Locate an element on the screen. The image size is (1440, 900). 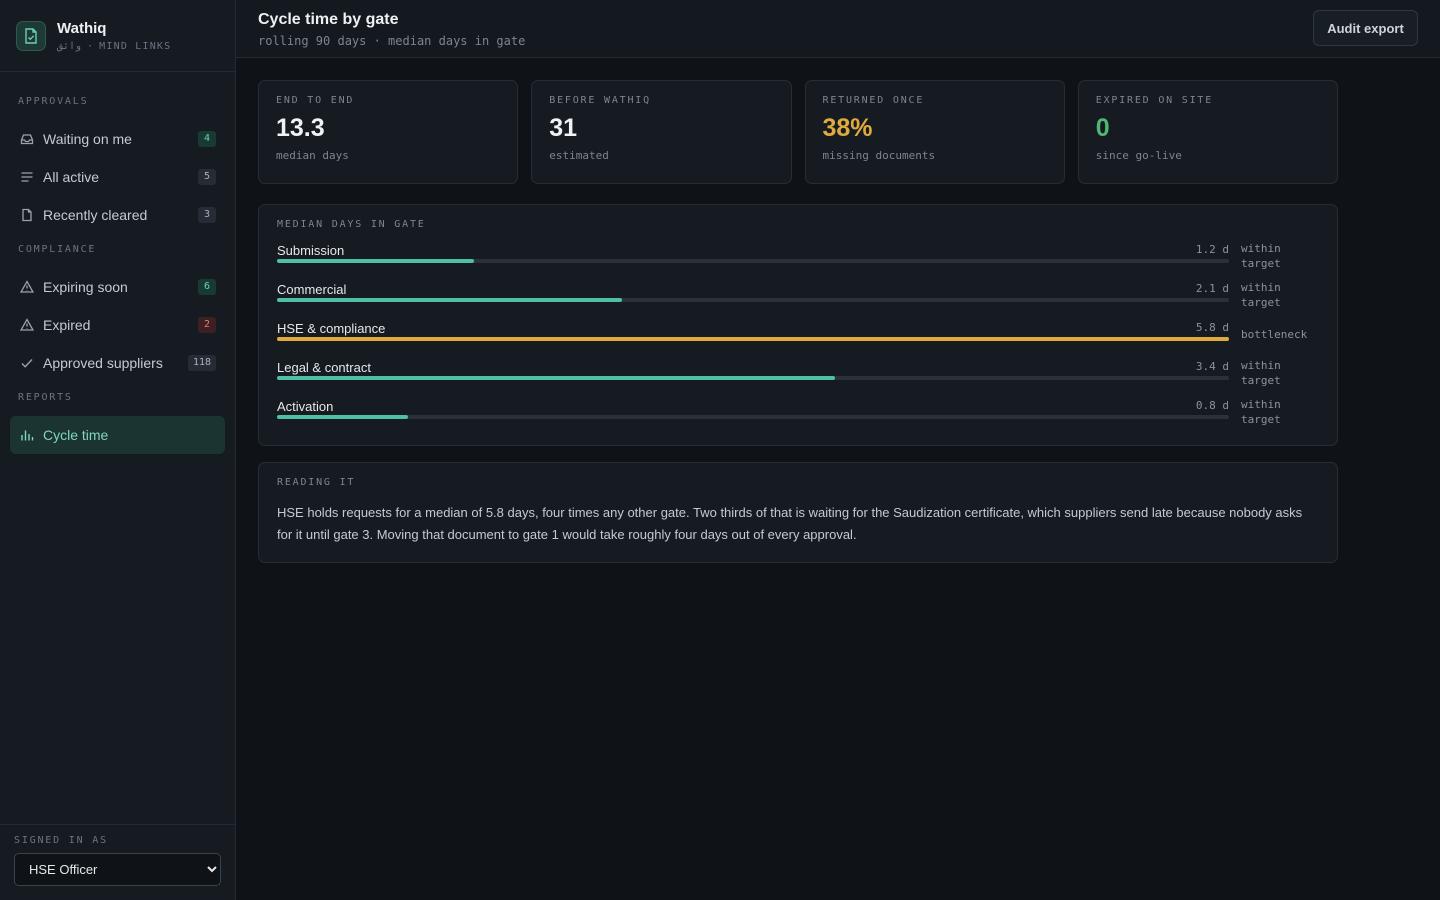
count-badge: 6 is located at coordinates (207, 287).